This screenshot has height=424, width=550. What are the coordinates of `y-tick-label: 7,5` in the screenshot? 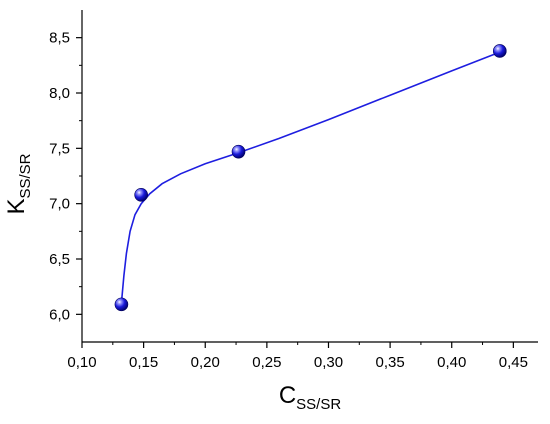 It's located at (59, 148).